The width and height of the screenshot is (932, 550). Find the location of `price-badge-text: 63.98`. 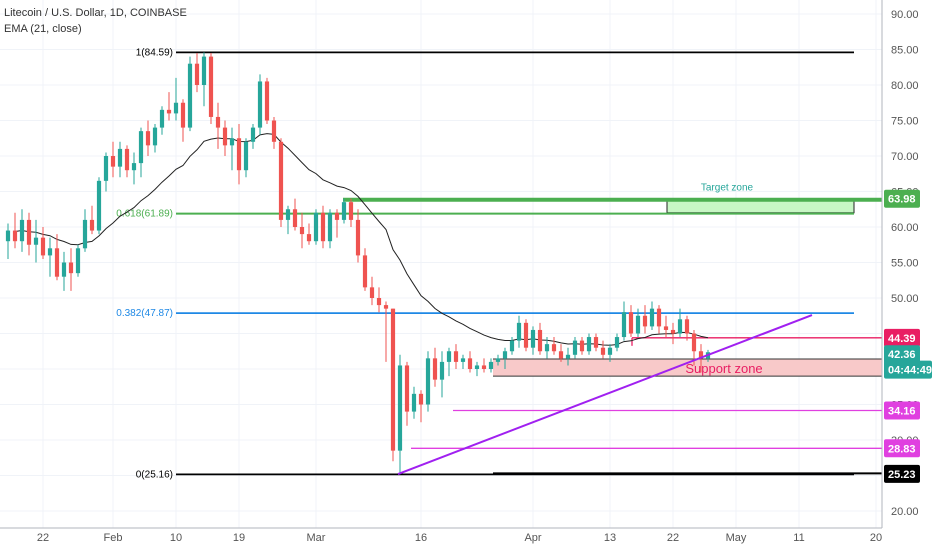

price-badge-text: 63.98 is located at coordinates (902, 200).